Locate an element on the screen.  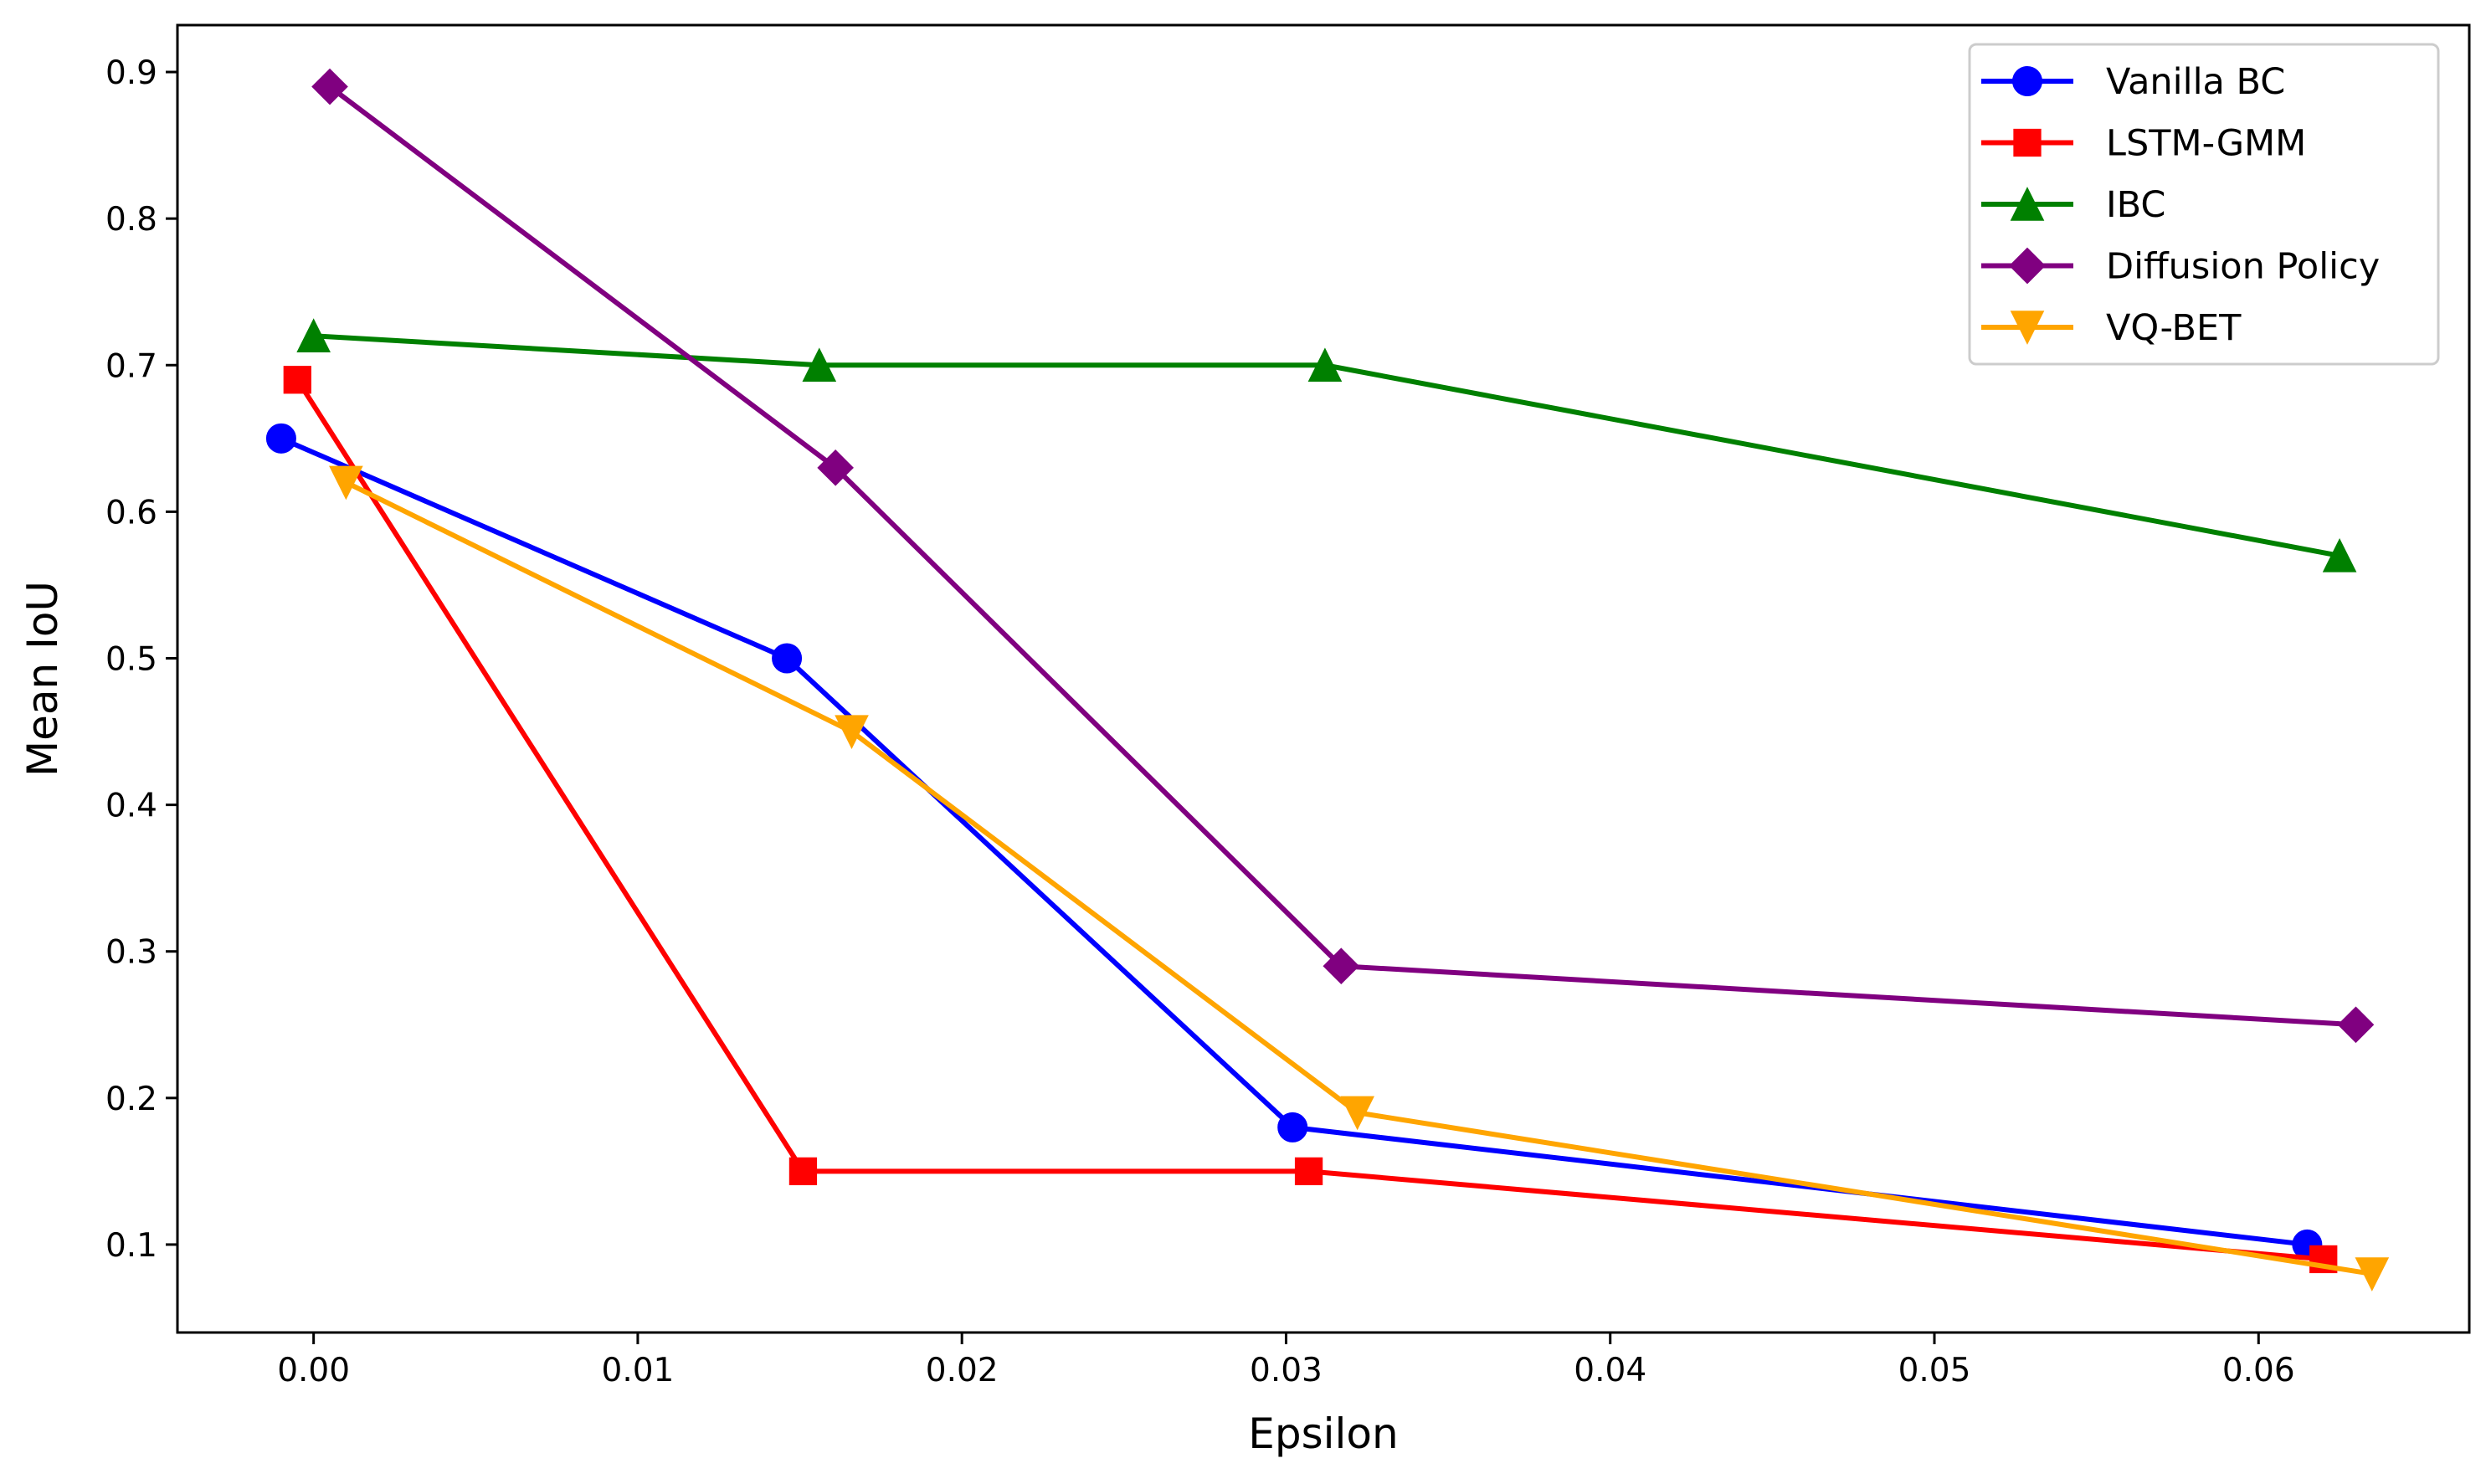
legend-label: Diffusion Policy is located at coordinates (2243, 267).